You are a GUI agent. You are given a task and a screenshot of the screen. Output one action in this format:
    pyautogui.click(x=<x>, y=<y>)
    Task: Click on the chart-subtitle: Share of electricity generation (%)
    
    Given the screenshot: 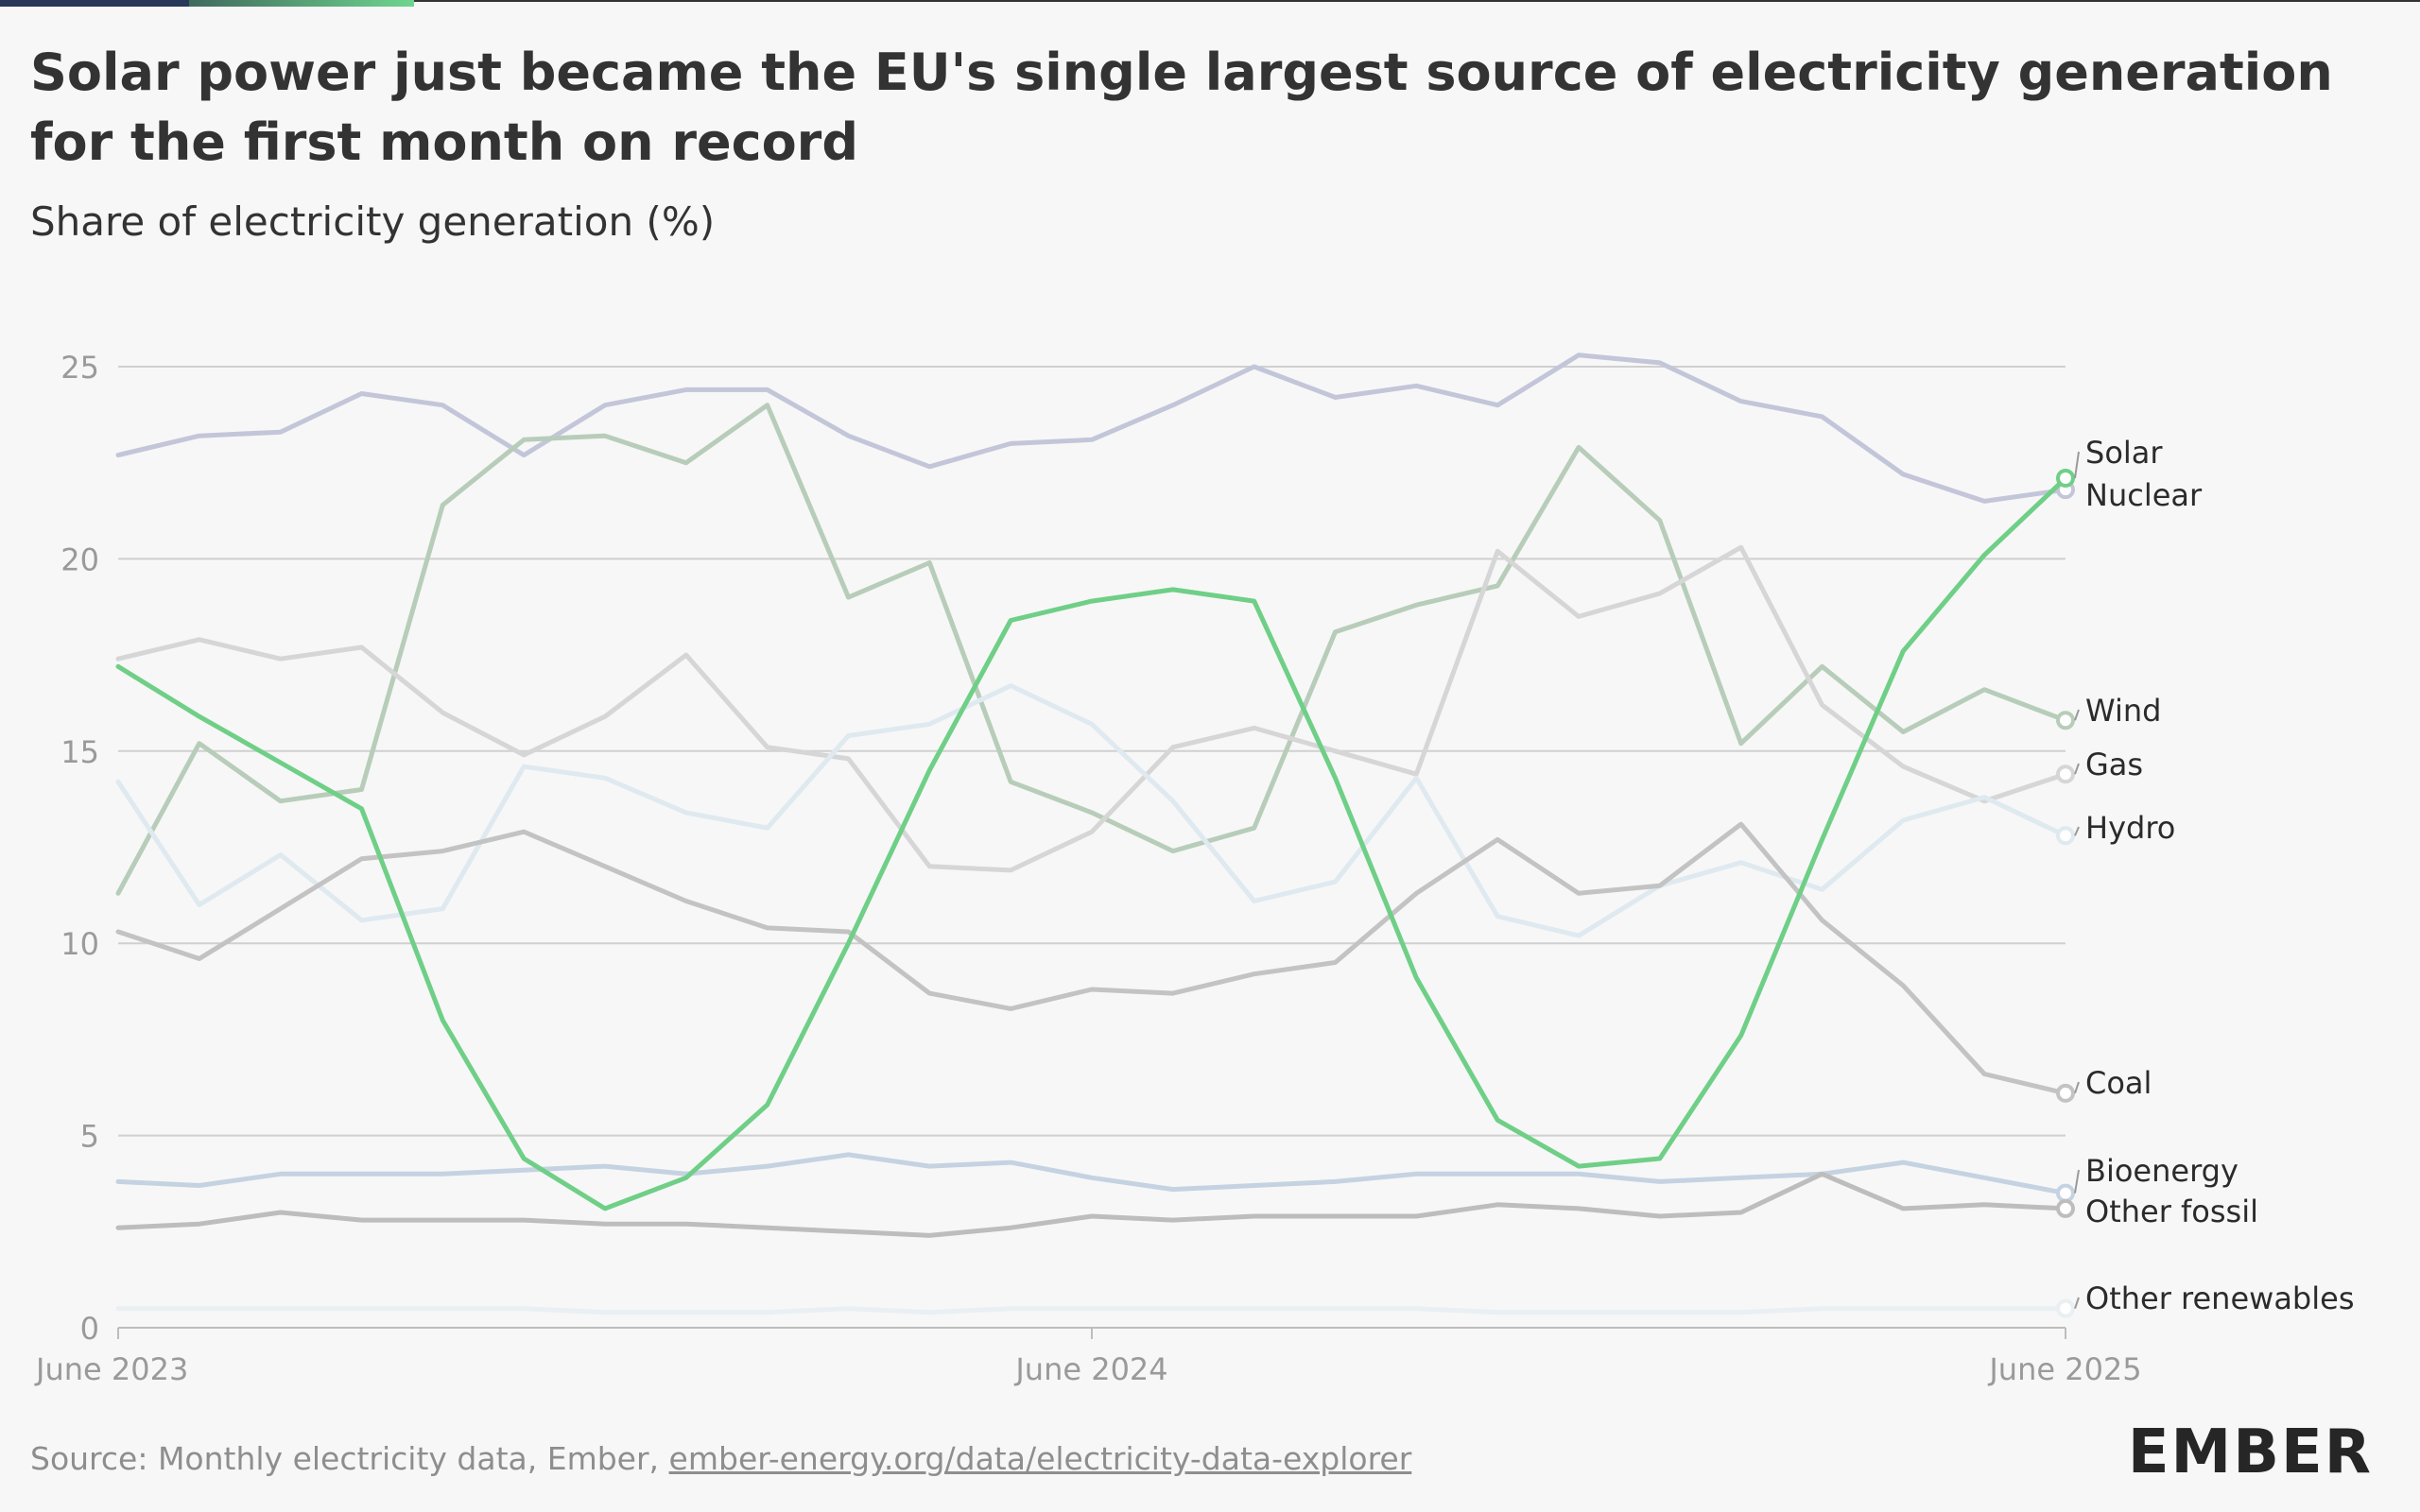 What is the action you would take?
    pyautogui.click(x=373, y=221)
    